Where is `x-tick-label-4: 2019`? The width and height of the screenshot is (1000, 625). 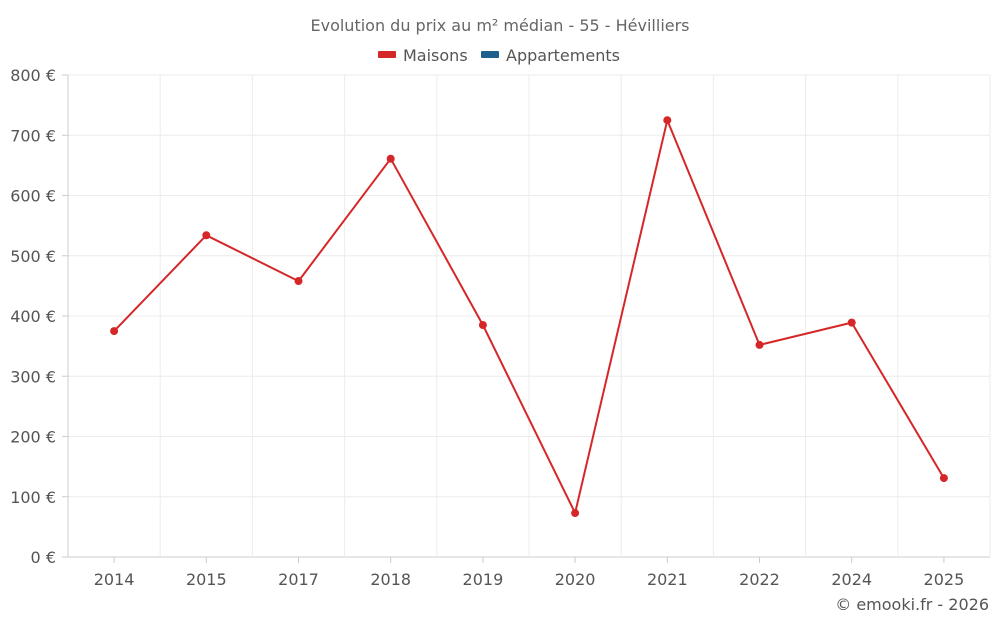 x-tick-label-4: 2019 is located at coordinates (483, 579).